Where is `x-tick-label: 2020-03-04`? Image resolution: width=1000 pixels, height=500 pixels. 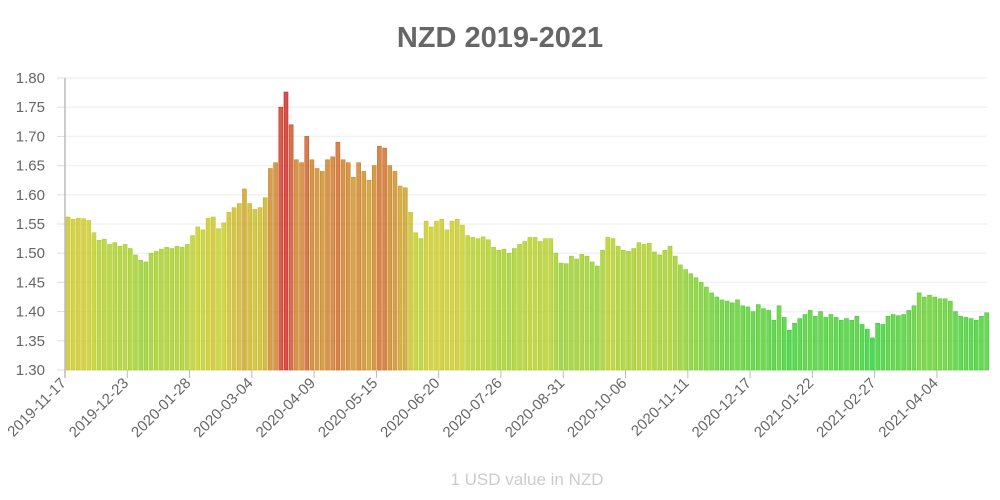
x-tick-label: 2020-03-04 is located at coordinates (223, 408).